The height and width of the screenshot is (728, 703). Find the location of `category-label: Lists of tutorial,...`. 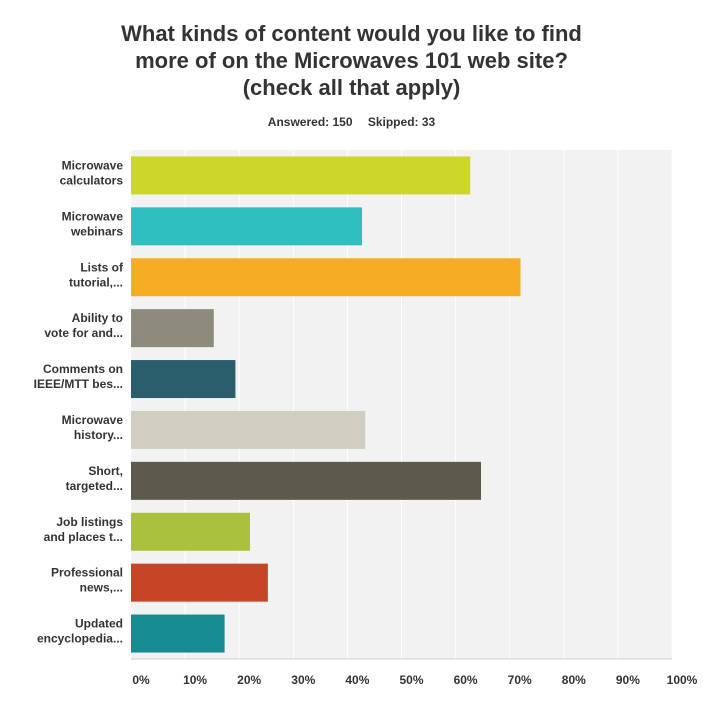

category-label: Lists of tutorial,... is located at coordinates (96, 274).